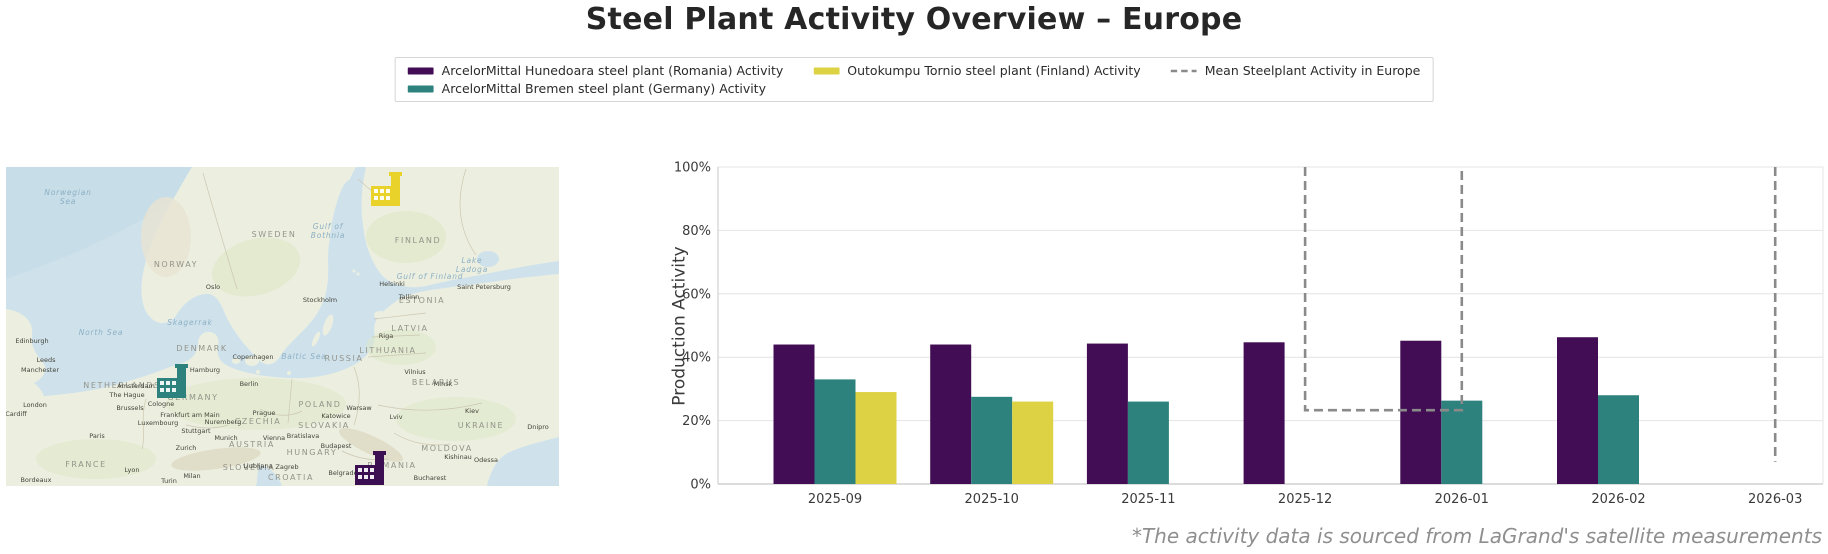 The width and height of the screenshot is (1828, 554). What do you see at coordinates (97, 436) in the screenshot?
I see `map-city-label: Paris` at bounding box center [97, 436].